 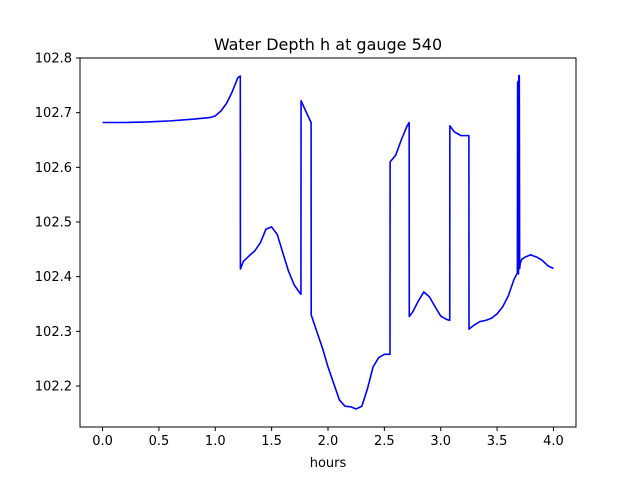 I want to click on x-tick-label: 3.0, so click(x=440, y=441).